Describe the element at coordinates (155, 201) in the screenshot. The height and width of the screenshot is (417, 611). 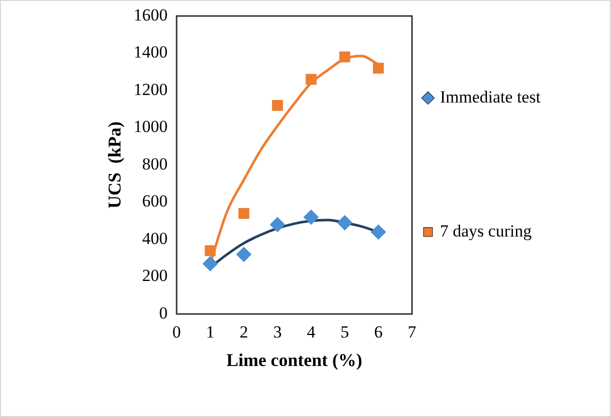
I see `y-tick-label: 600` at that location.